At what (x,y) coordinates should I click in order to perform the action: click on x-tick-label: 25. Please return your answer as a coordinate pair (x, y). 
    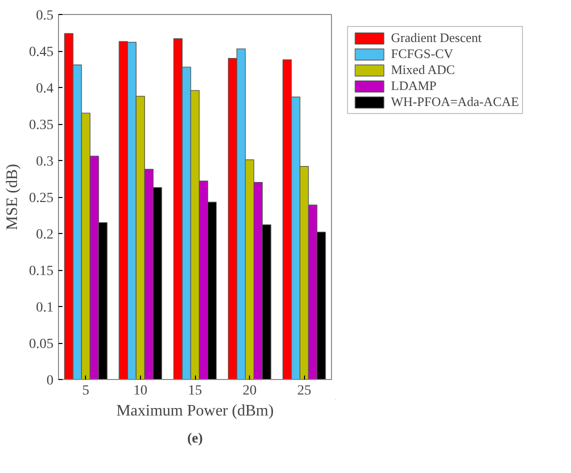
    Looking at the image, I should click on (304, 391).